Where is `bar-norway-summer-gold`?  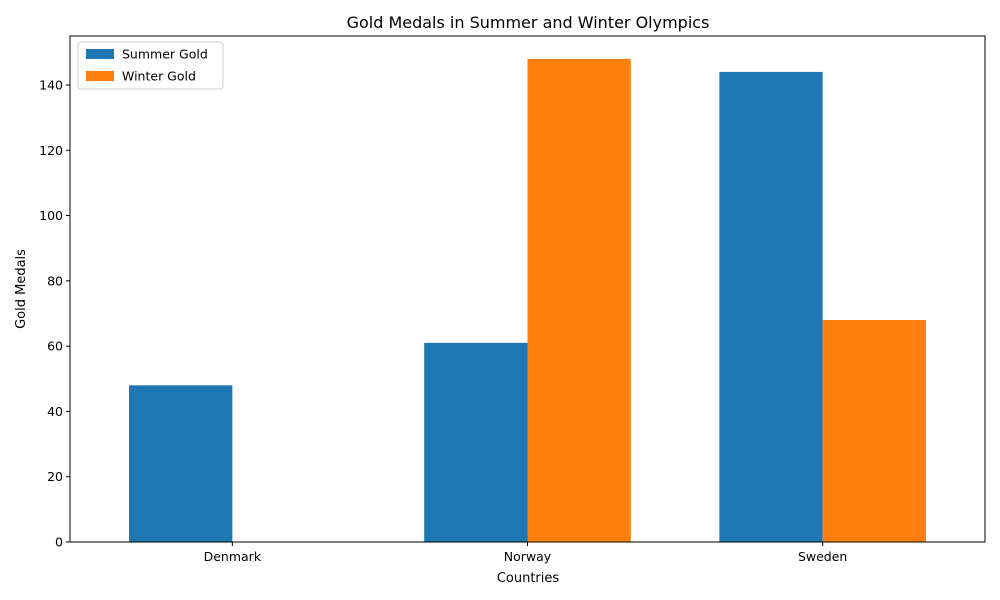 bar-norway-summer-gold is located at coordinates (476, 442).